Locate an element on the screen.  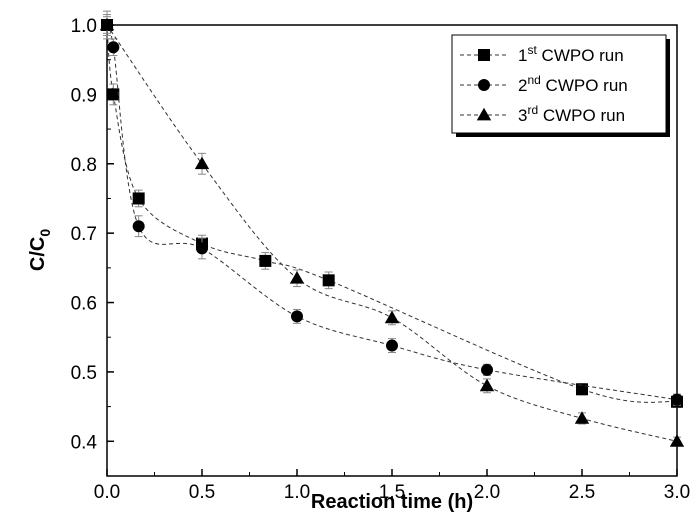
legend-label-ordinal: st is located at coordinates (532, 50).